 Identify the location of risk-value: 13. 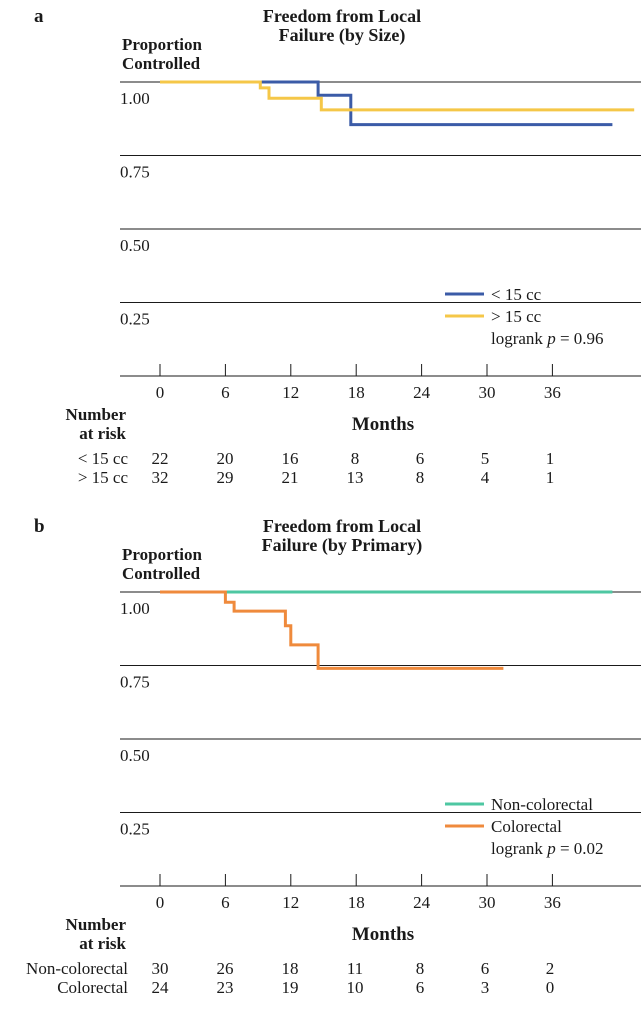
(355, 477).